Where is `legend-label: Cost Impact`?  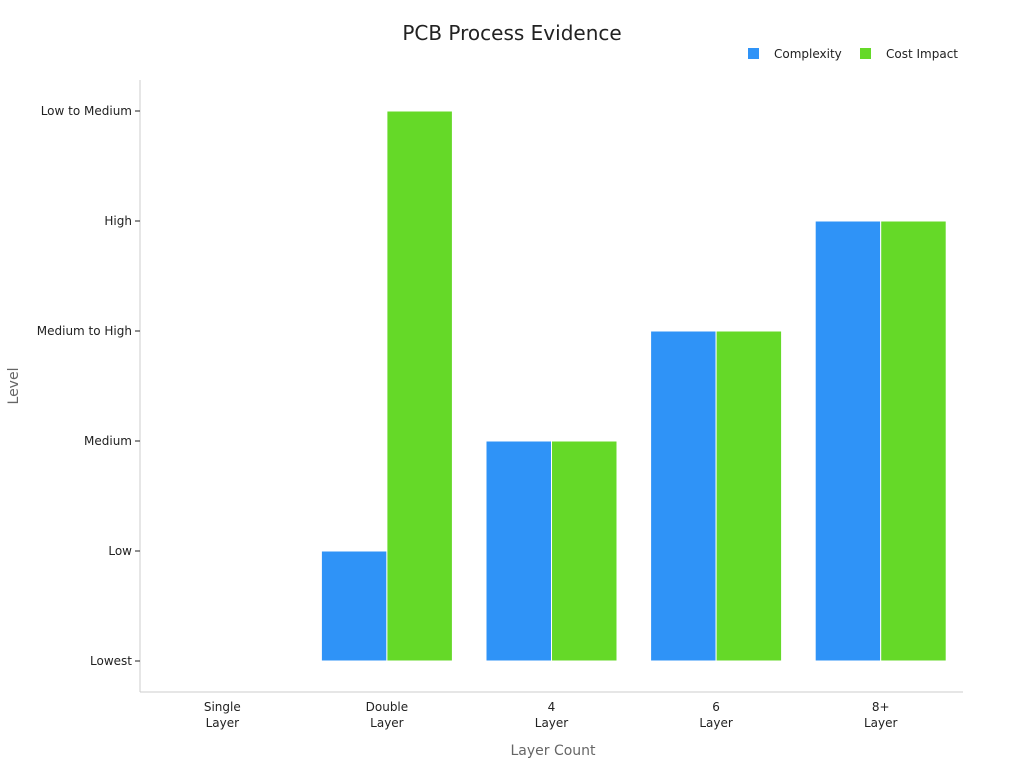
legend-label: Cost Impact is located at coordinates (922, 54).